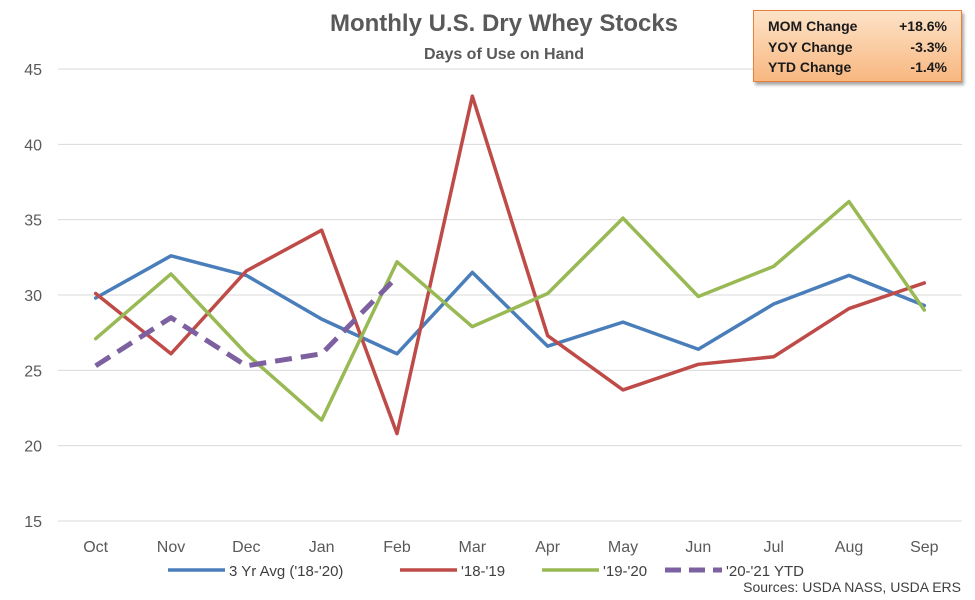  Describe the element at coordinates (286, 571) in the screenshot. I see `legend-label: 3 Yr Avg ('18-'20)` at that location.